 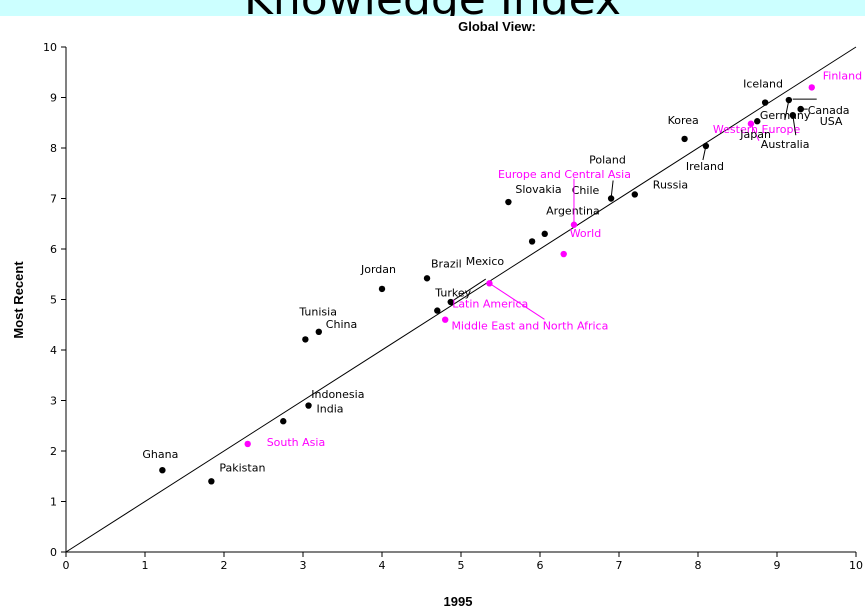 What do you see at coordinates (538, 189) in the screenshot?
I see `point-label-slovakia: Slovakia` at bounding box center [538, 189].